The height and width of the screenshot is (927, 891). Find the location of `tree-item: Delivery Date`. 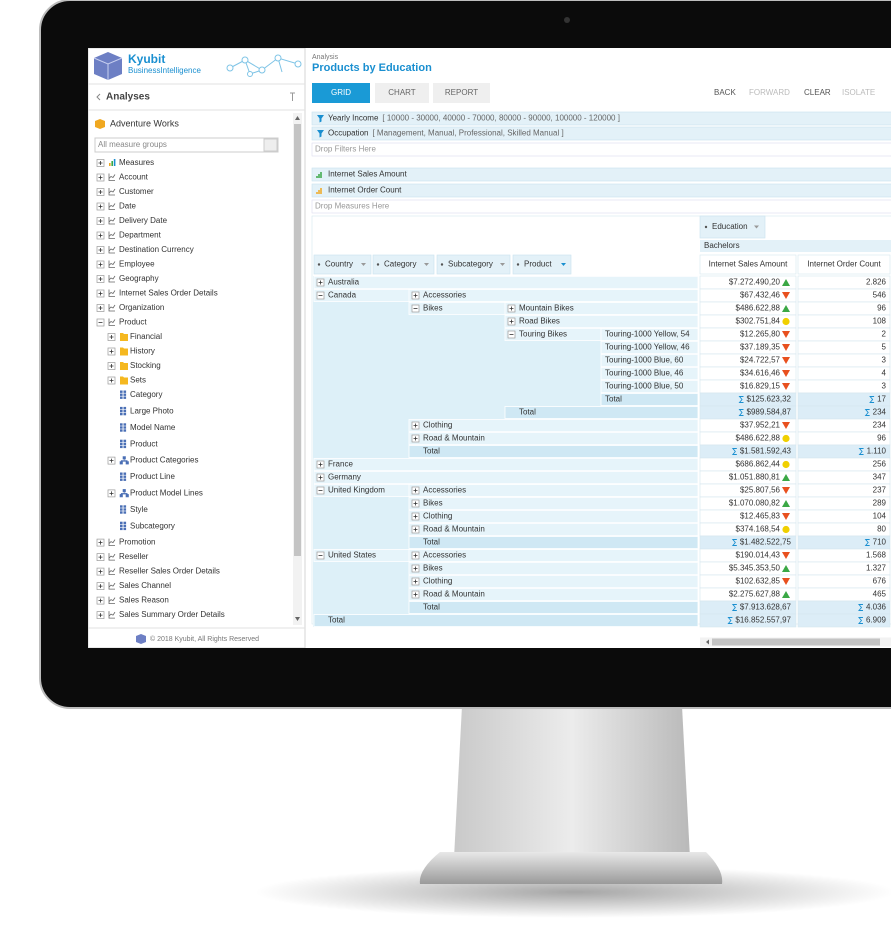

tree-item: Delivery Date is located at coordinates (143, 220).